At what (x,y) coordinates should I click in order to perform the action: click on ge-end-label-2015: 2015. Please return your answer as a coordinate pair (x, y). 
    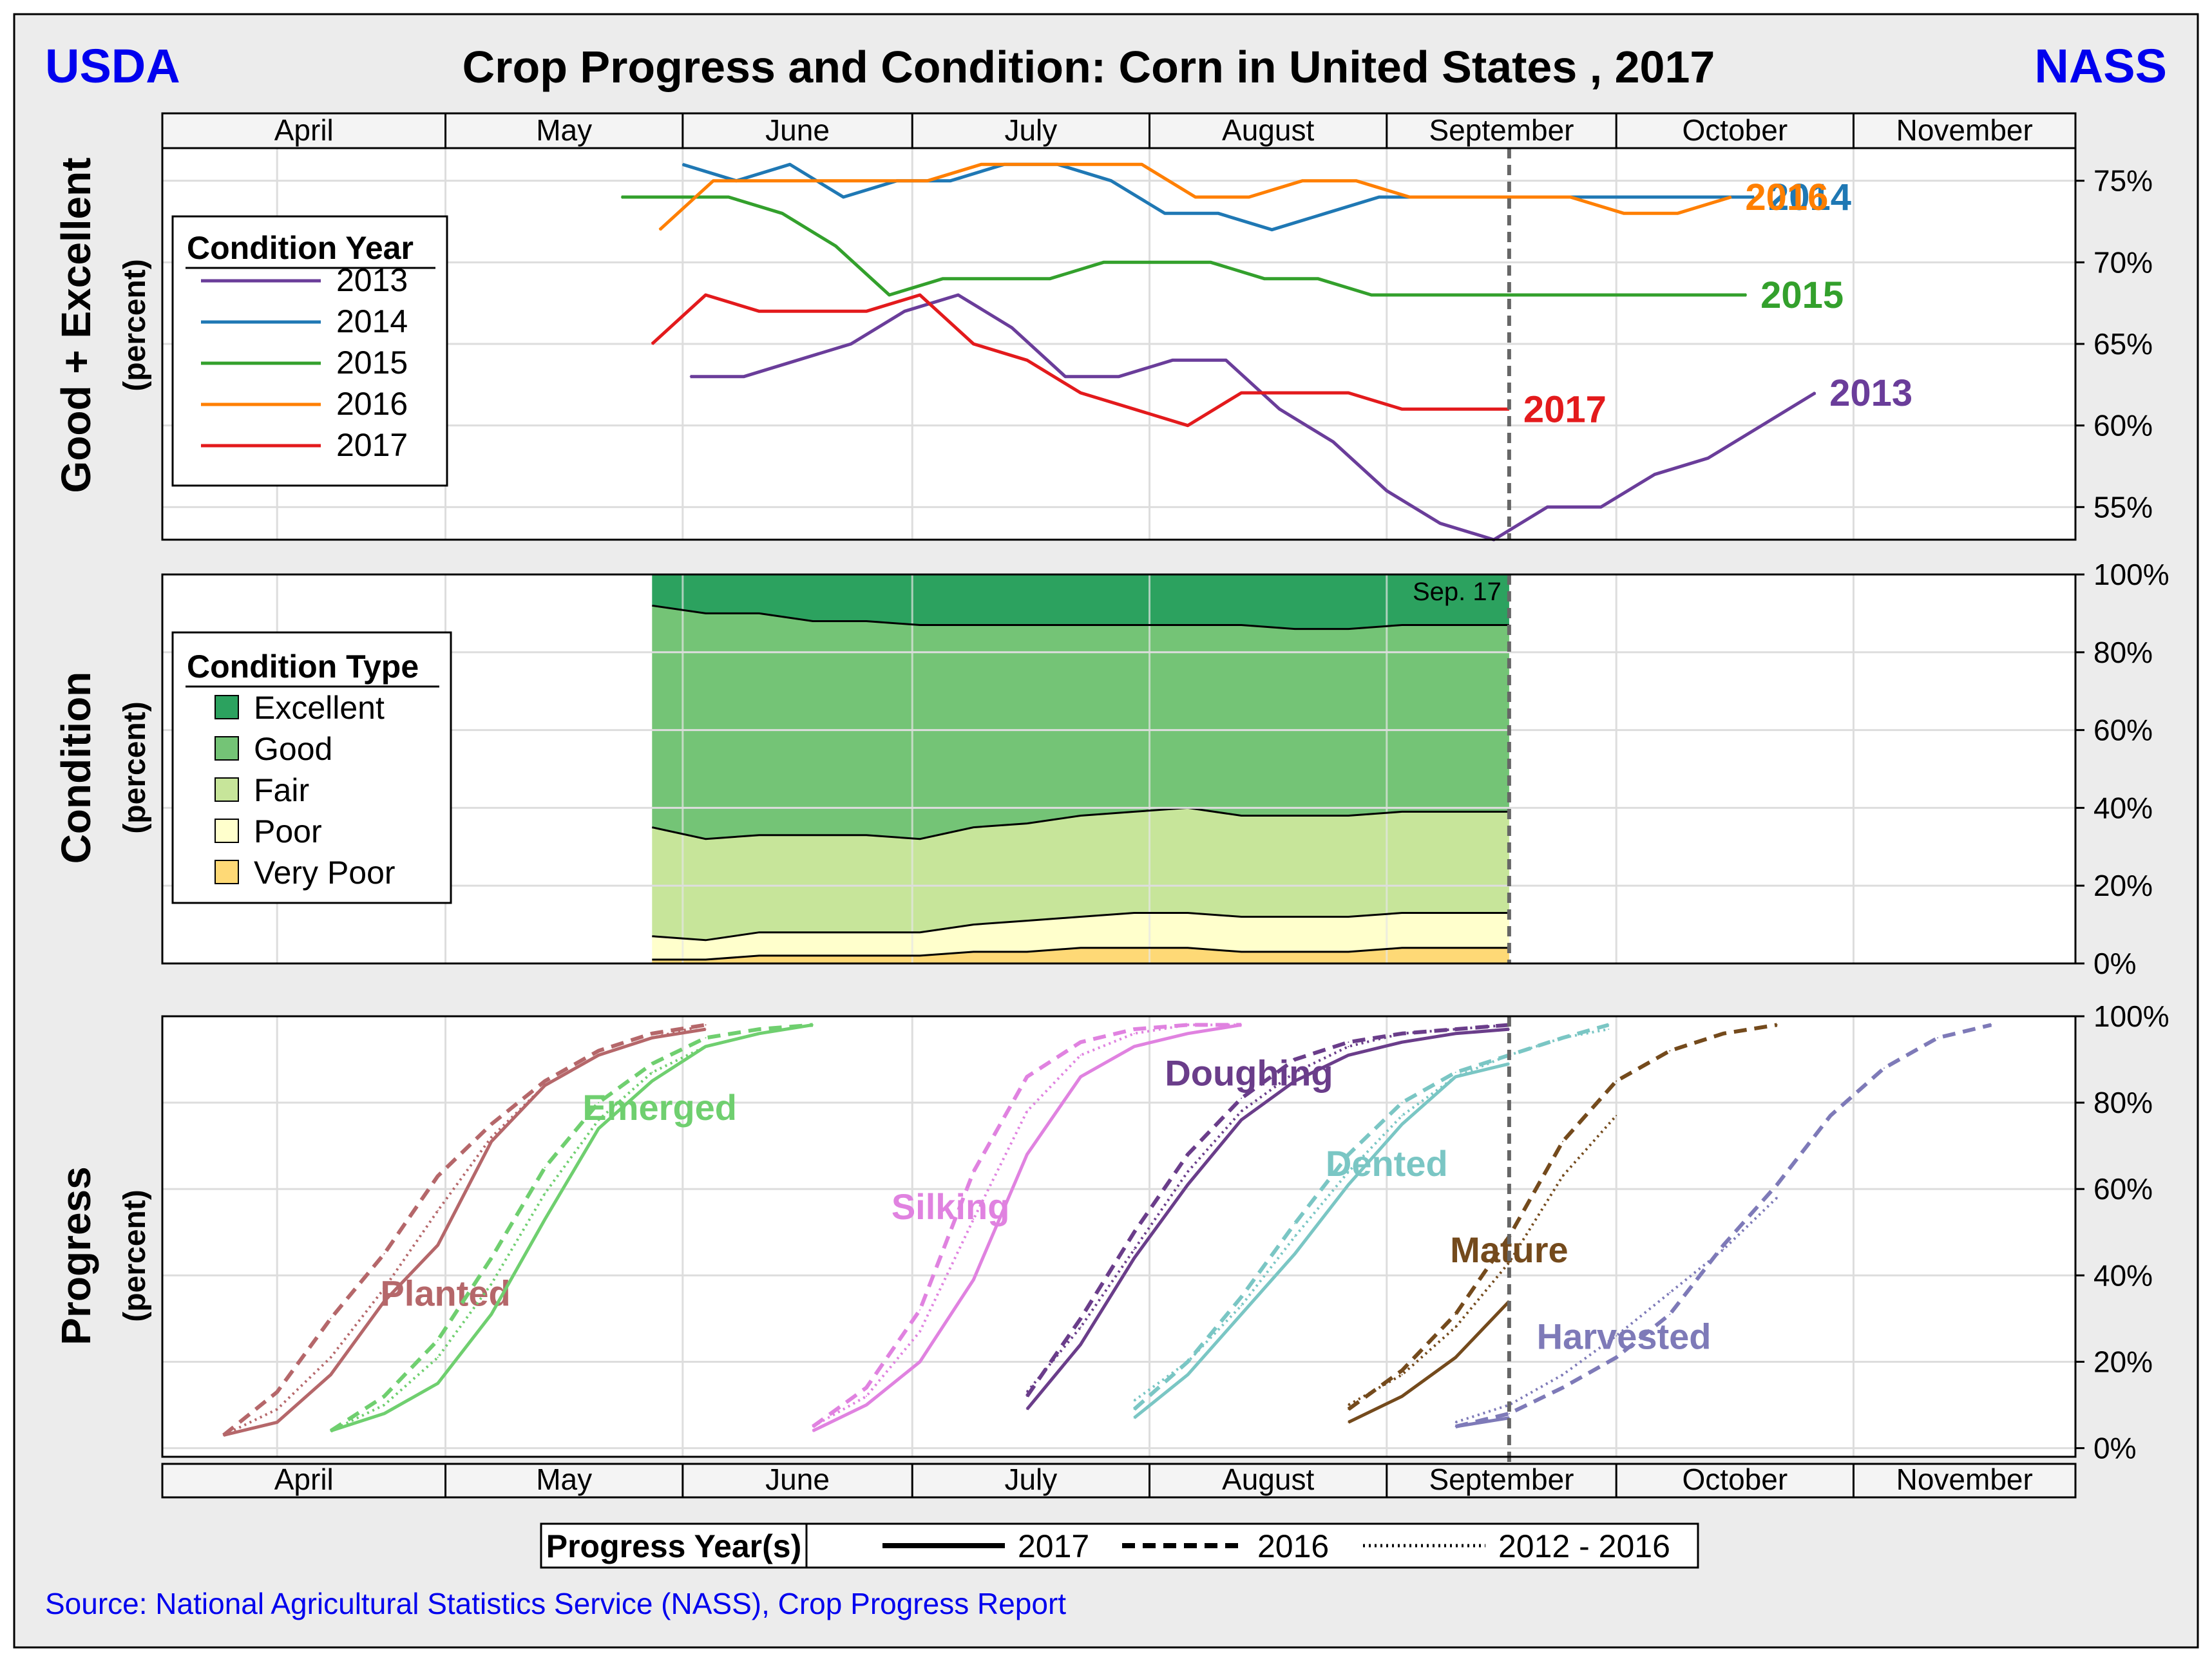
    Looking at the image, I should click on (1802, 295).